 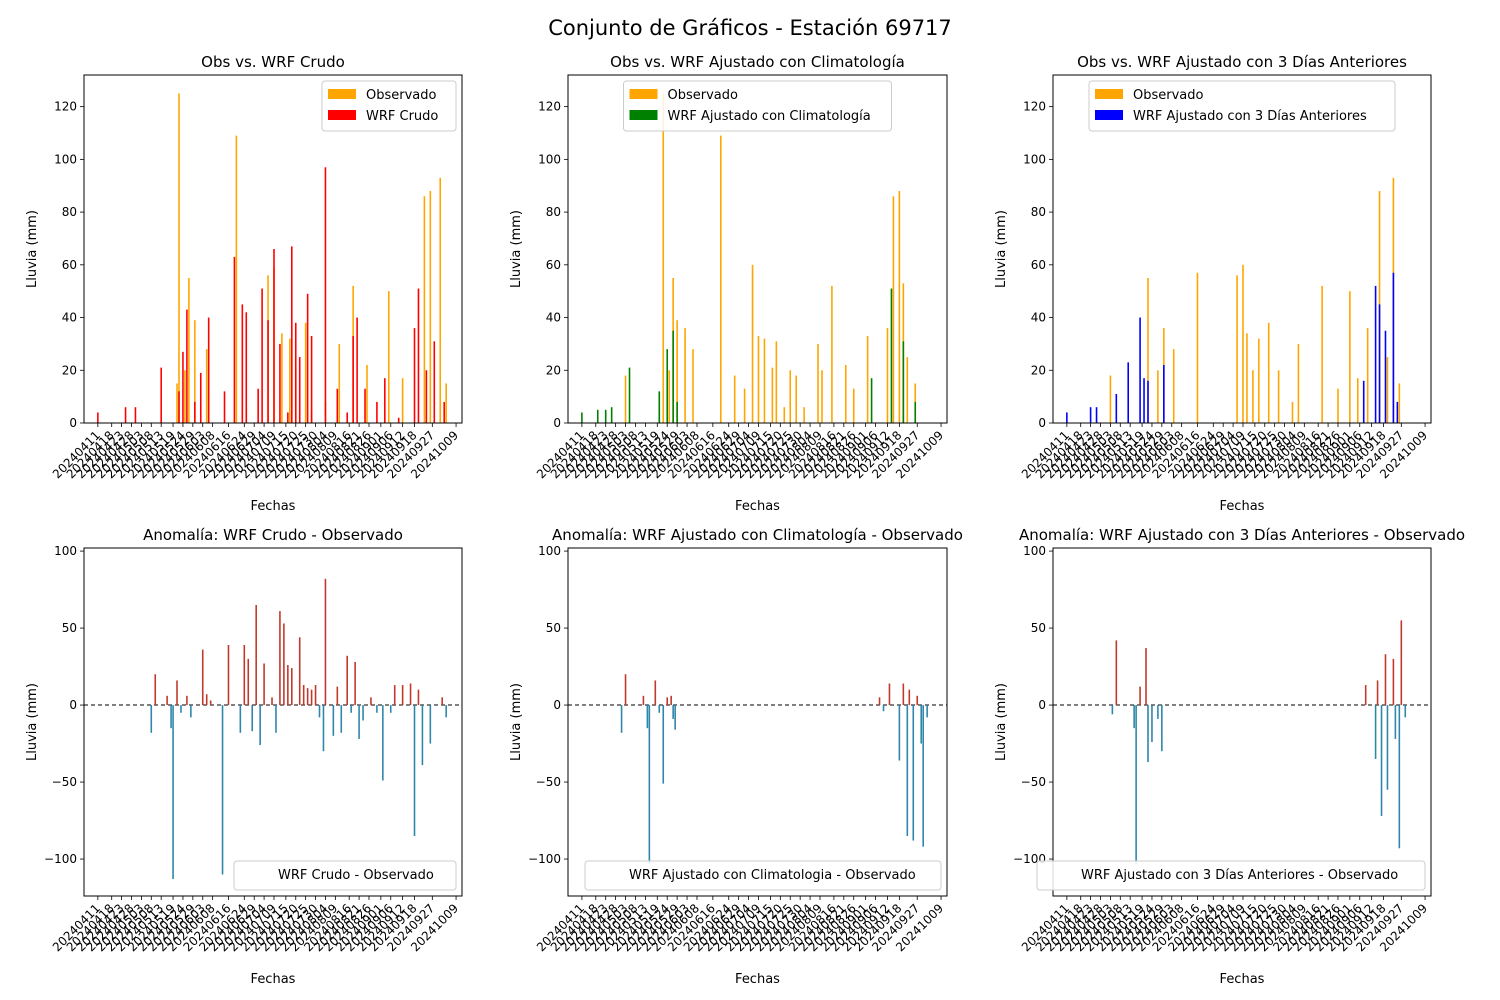 I want to click on legend-label: WRF Ajustado con 3 Días Anteriores, so click(x=1250, y=116).